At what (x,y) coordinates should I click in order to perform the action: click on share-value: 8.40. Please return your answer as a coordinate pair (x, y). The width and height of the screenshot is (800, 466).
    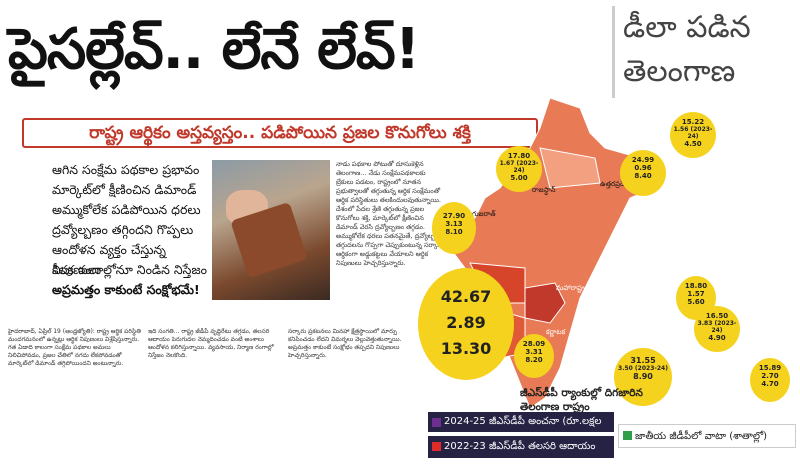
    Looking at the image, I should click on (643, 176).